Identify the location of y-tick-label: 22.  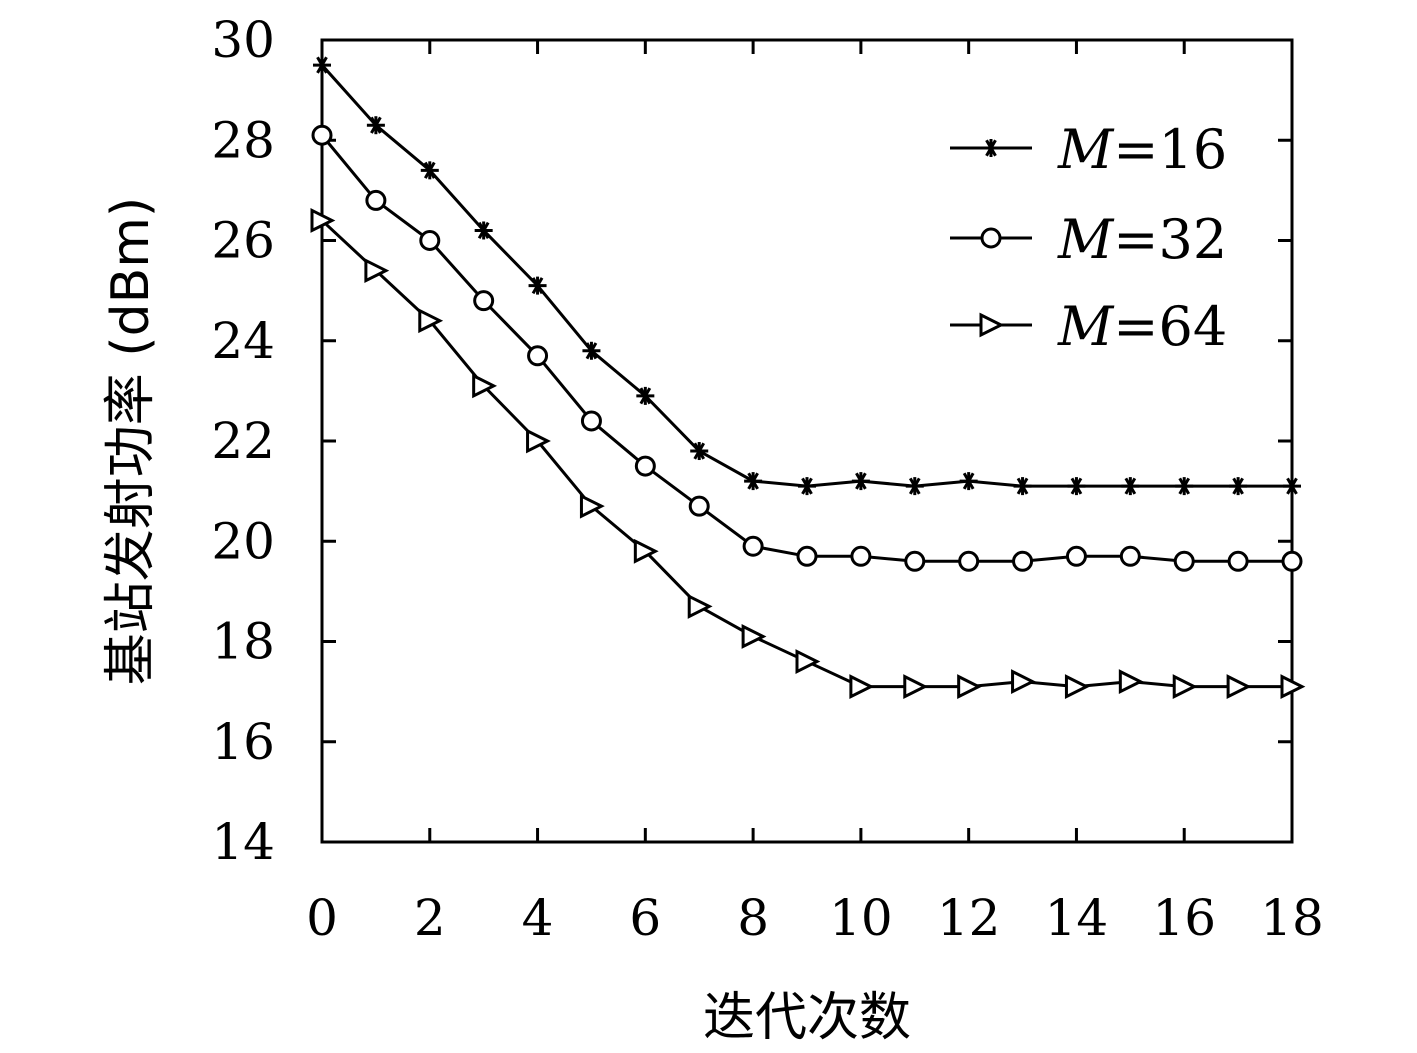
(243, 441).